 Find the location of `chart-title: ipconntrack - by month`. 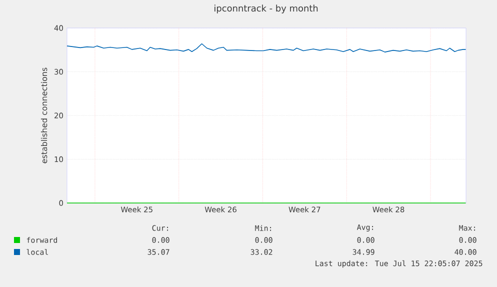

chart-title: ipconntrack - by month is located at coordinates (266, 9).